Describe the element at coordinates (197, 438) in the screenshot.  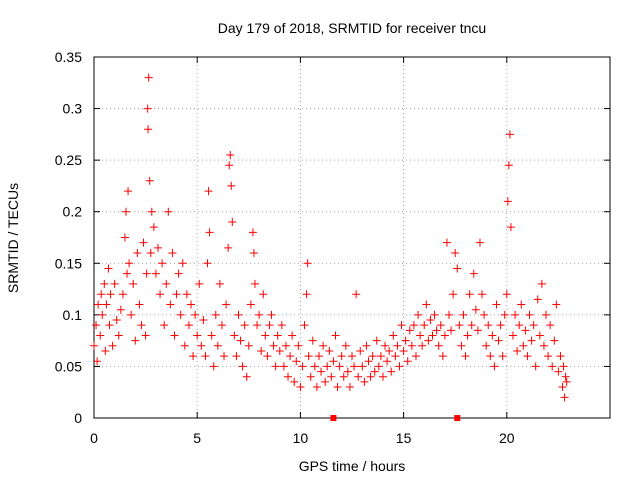
I see `x-tick-label: 5` at that location.